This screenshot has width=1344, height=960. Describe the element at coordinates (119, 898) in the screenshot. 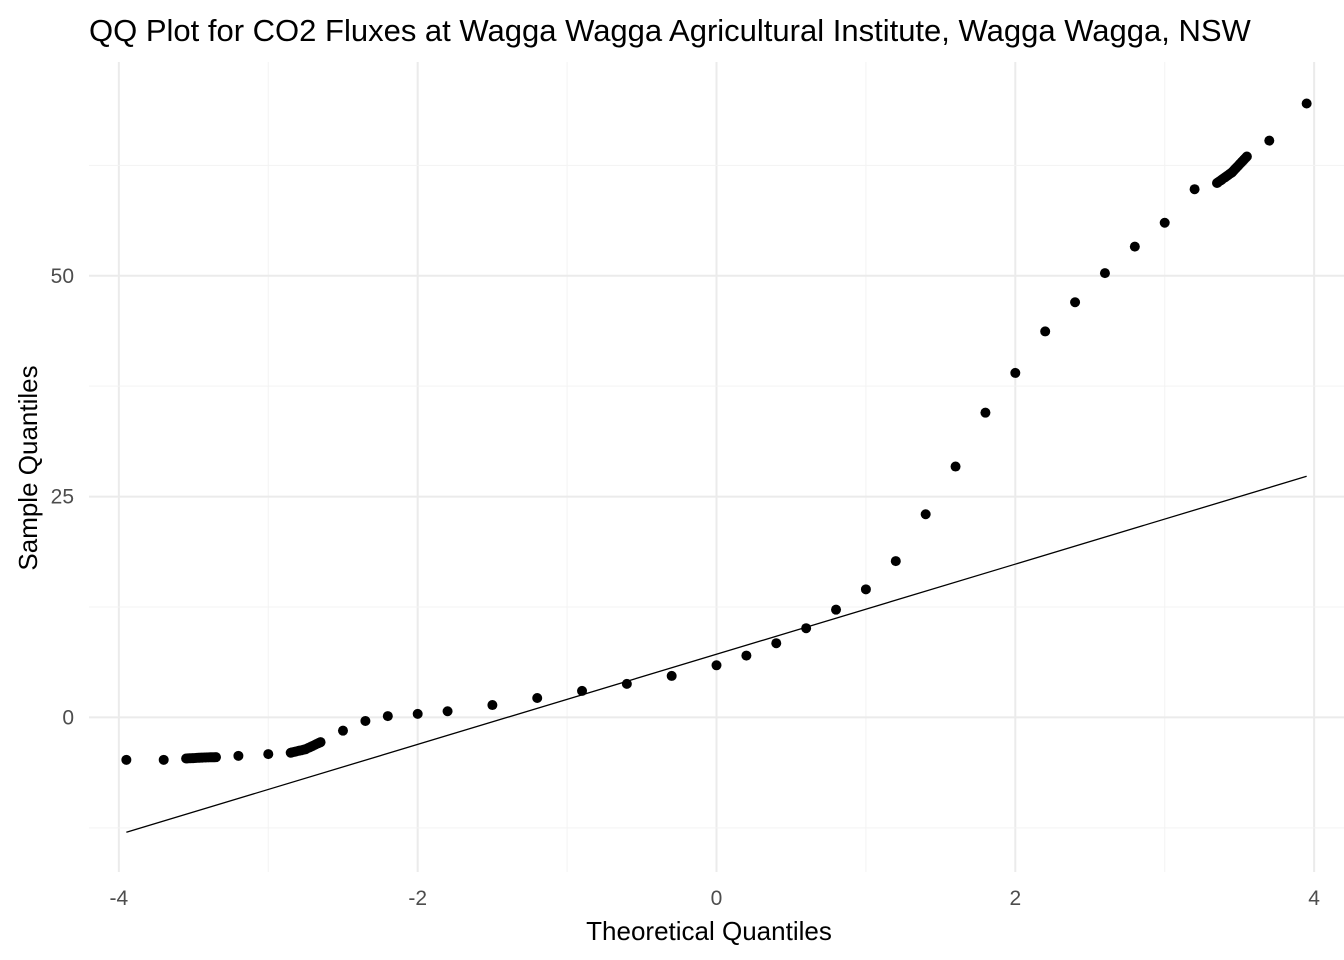

I see `x-tick-label: -4` at that location.